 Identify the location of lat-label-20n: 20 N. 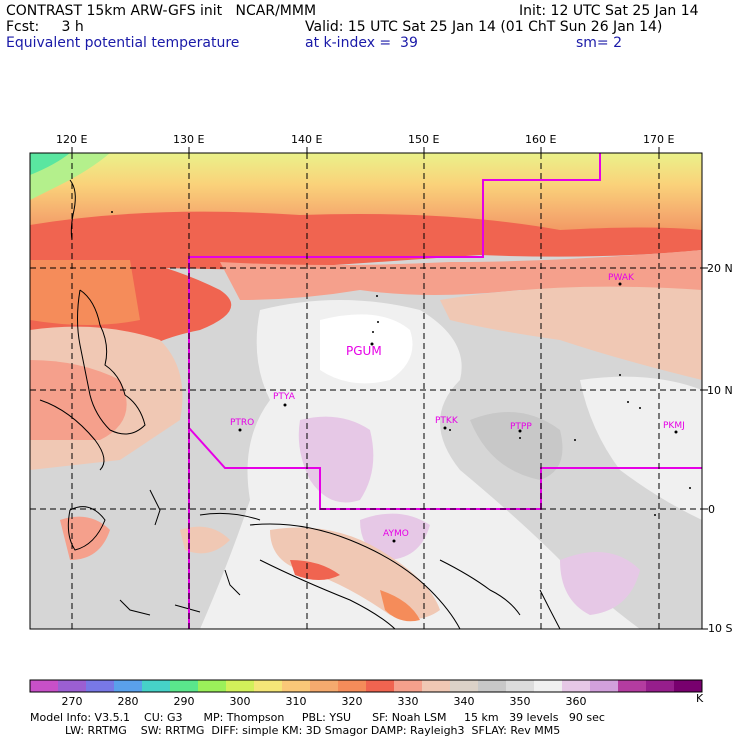
(720, 268).